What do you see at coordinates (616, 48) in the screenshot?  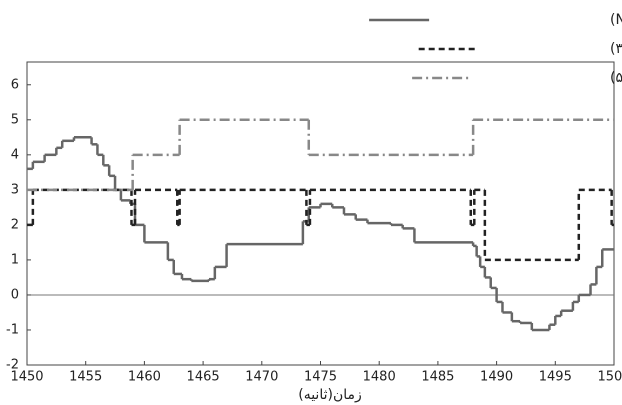 I see `legend-label: وضعیت‌چنگک(۲،۱و۳)` at bounding box center [616, 48].